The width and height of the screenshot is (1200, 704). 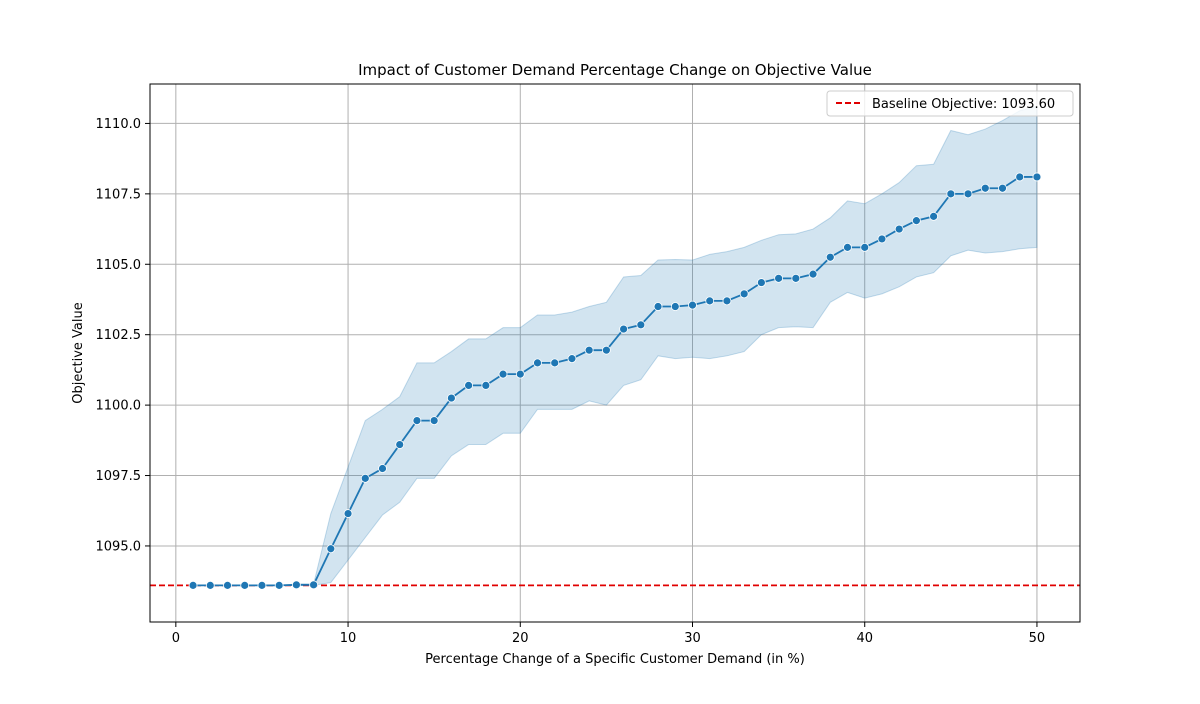 What do you see at coordinates (119, 546) in the screenshot?
I see `y-tick-label: 1095.0` at bounding box center [119, 546].